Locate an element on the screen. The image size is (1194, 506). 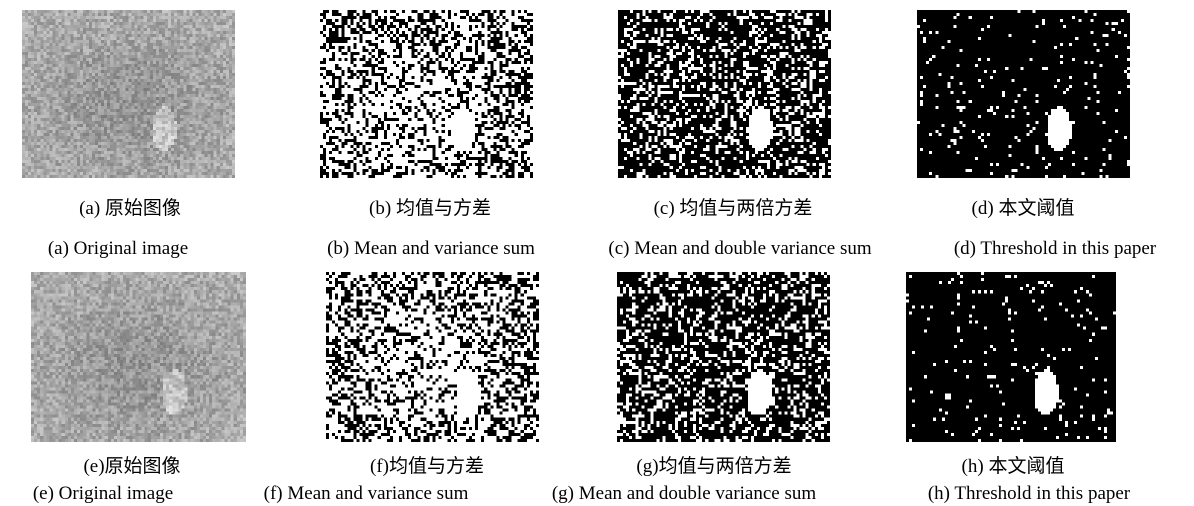
threshold-image-b is located at coordinates (426, 94).